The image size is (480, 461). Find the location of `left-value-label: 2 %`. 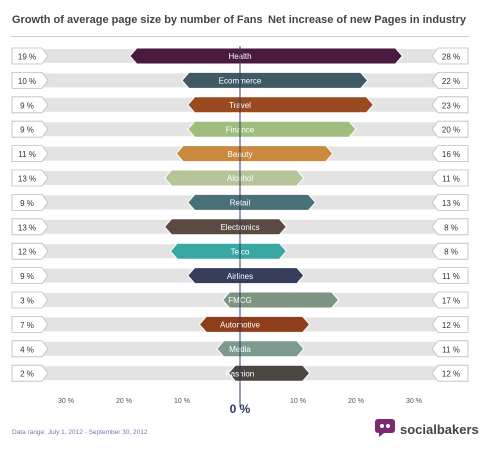

left-value-label: 2 % is located at coordinates (27, 374).